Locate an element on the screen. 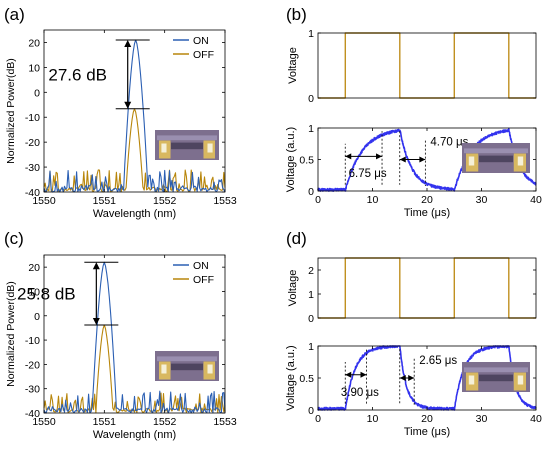 The image size is (550, 454). optical-response-trace is located at coordinates (427, 159).